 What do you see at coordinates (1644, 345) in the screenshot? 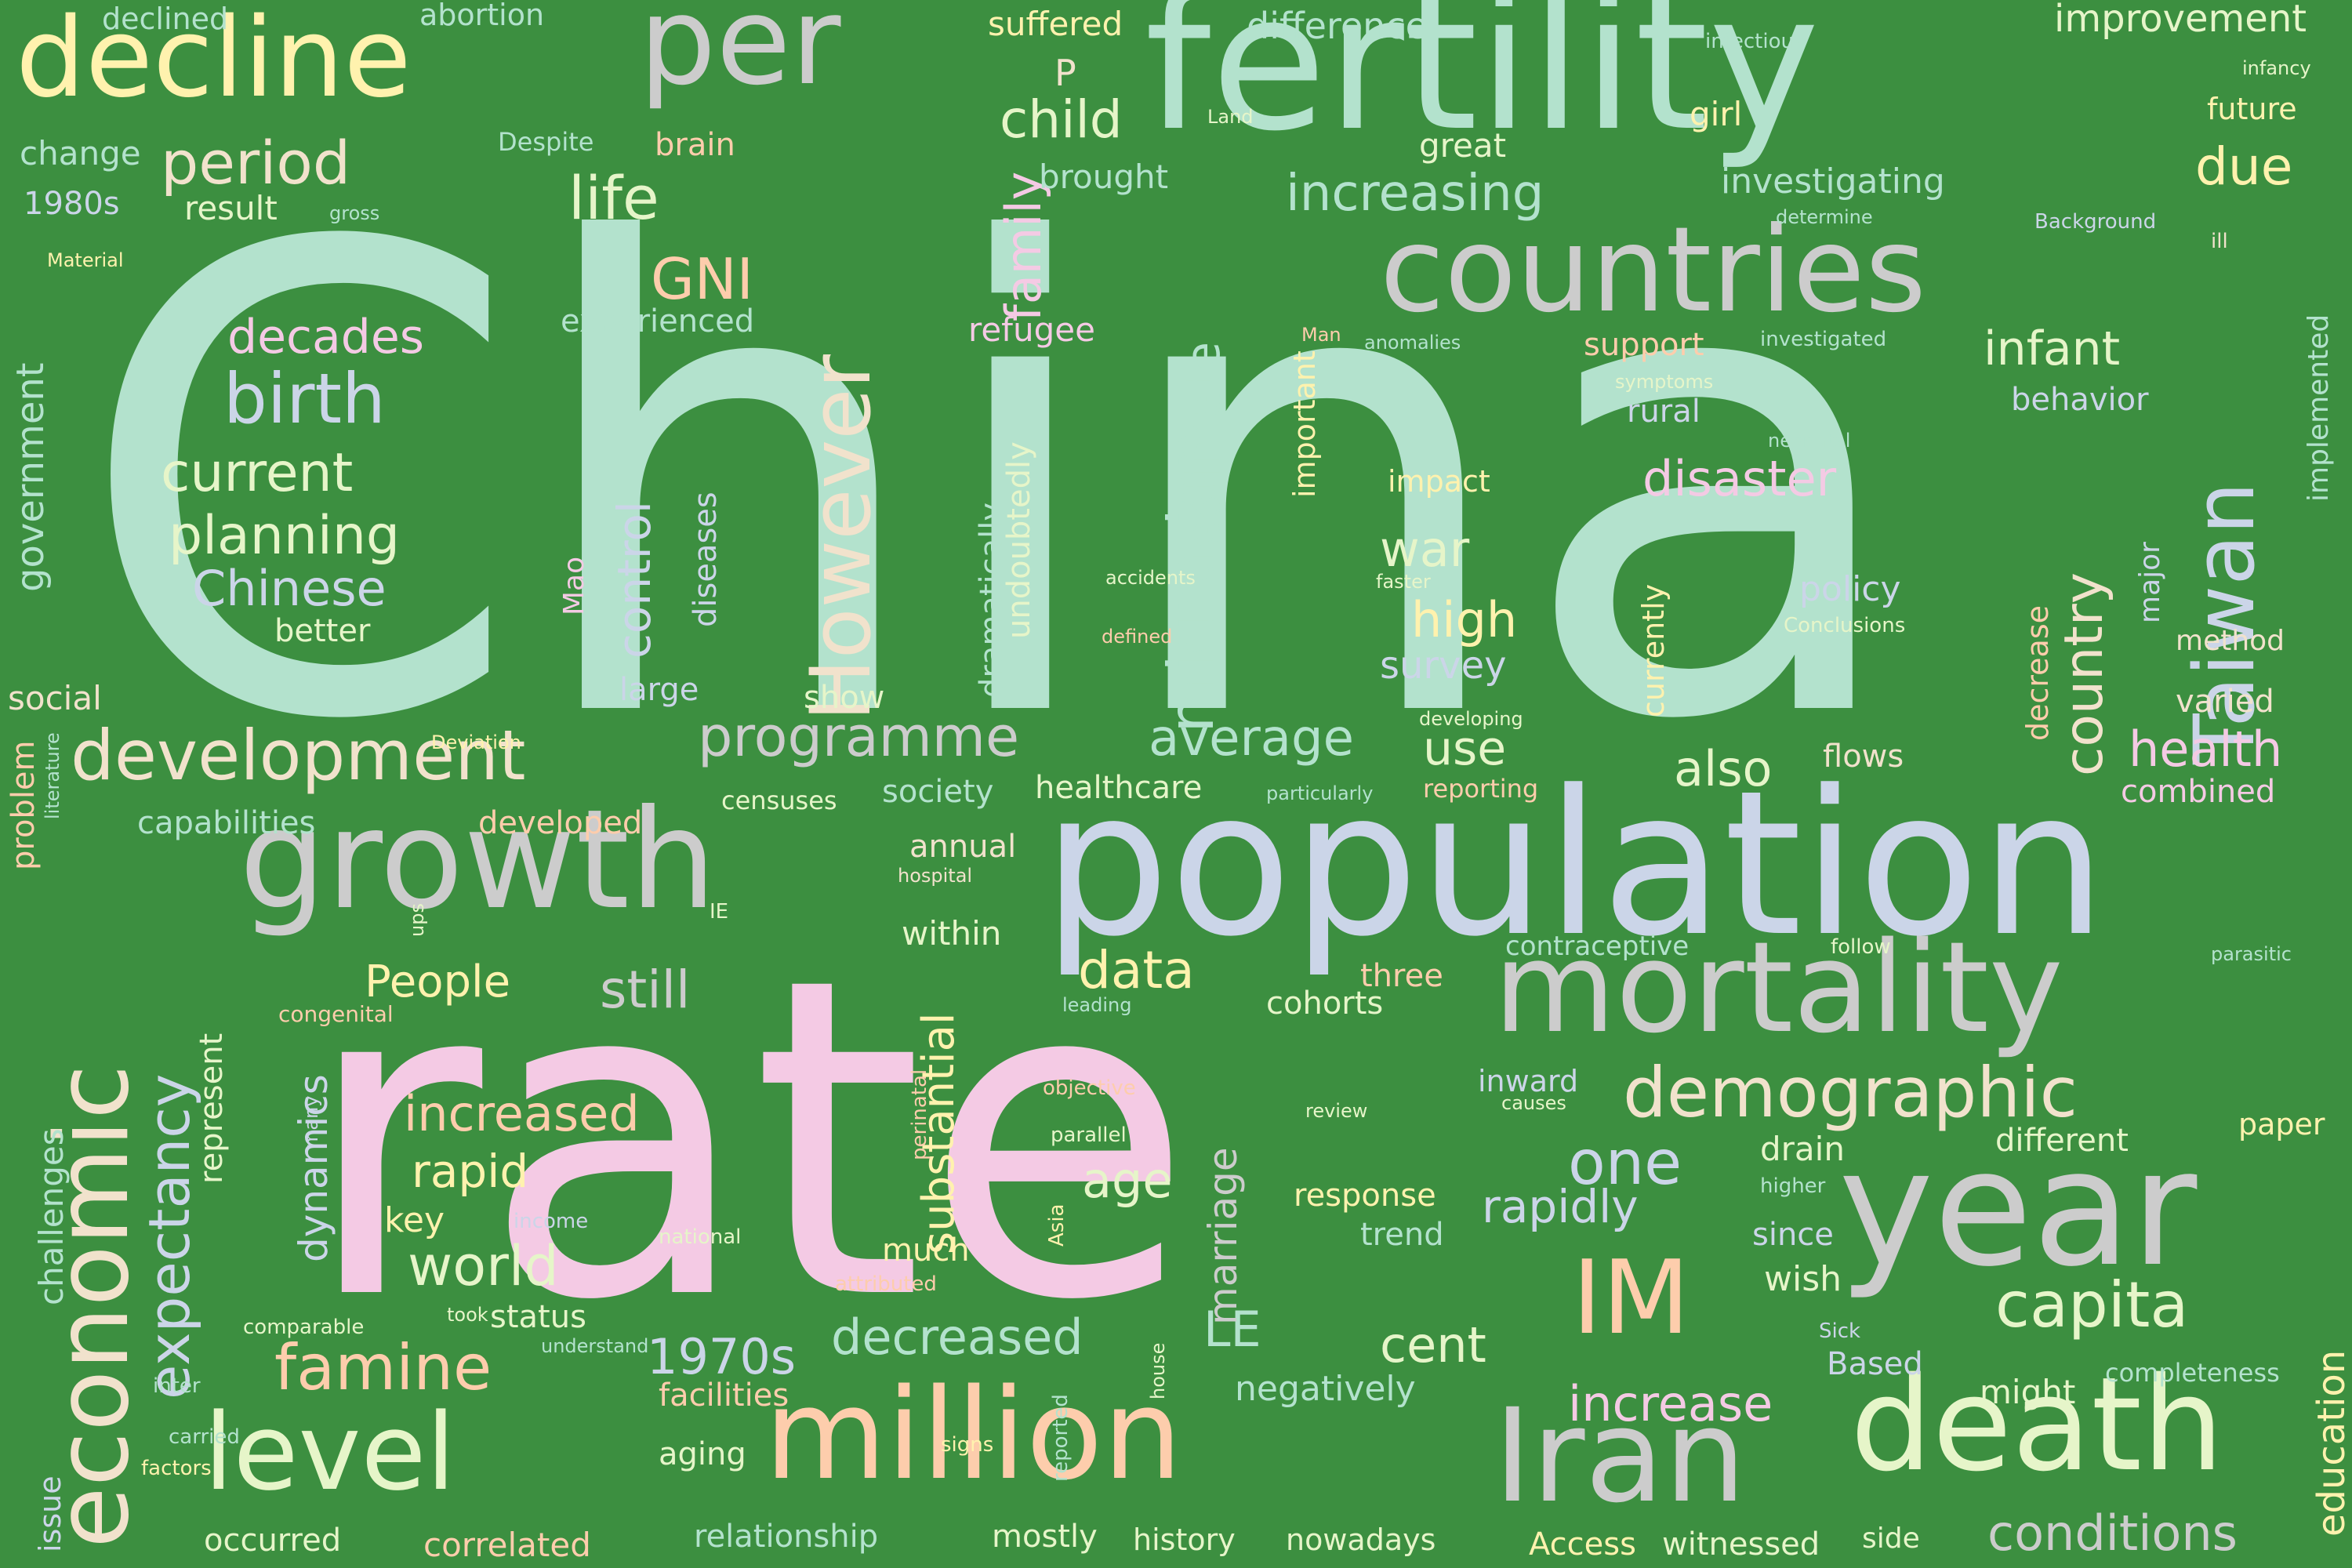
I see `cloud-word: support` at bounding box center [1644, 345].